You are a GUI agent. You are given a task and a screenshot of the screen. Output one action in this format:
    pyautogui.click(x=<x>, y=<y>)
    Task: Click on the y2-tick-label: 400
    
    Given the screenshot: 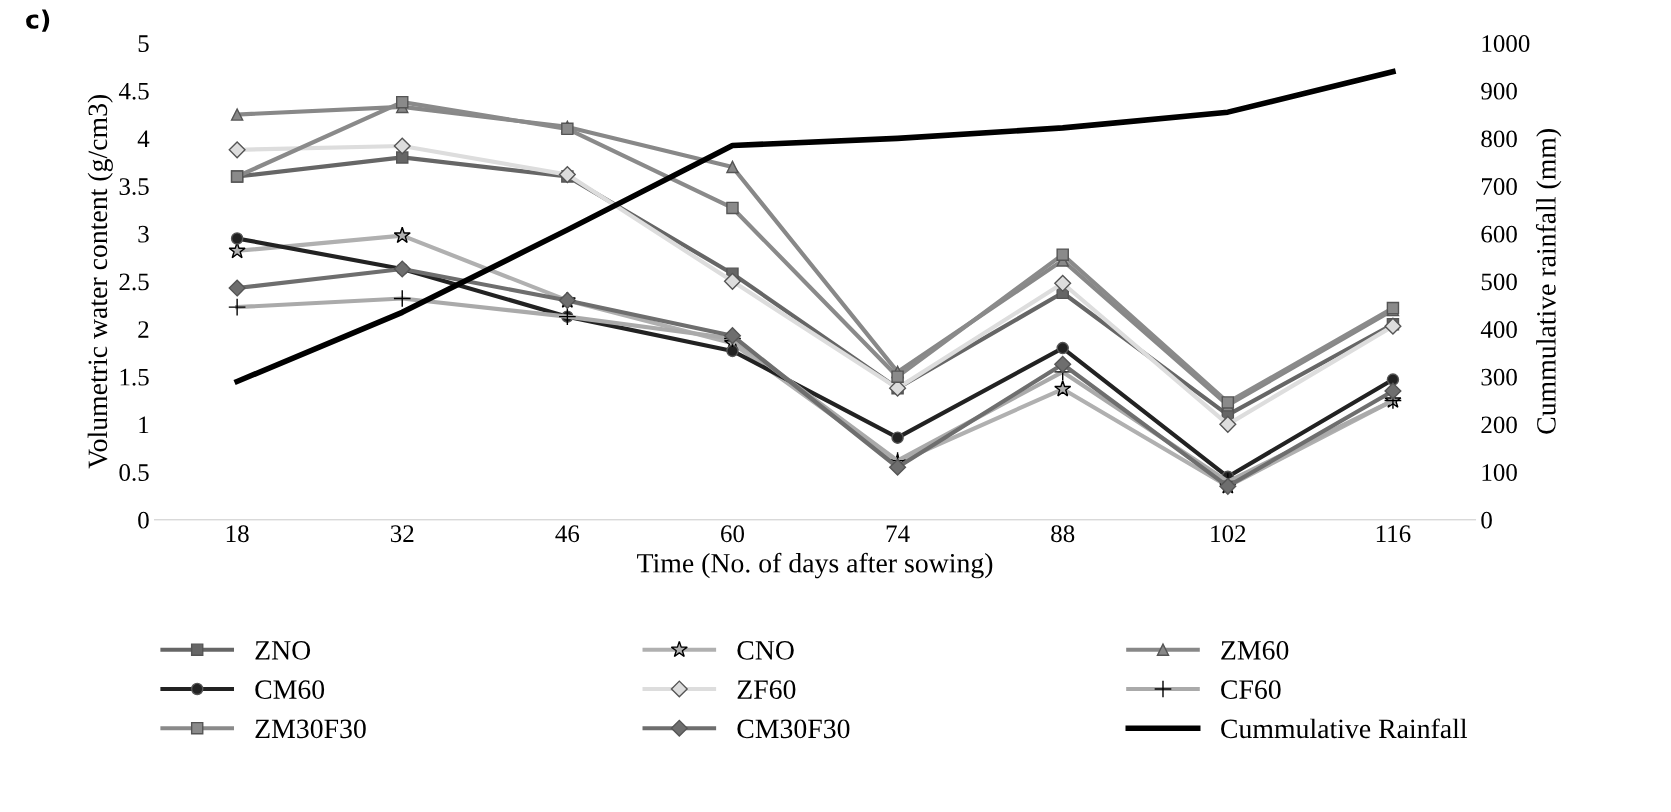 What is the action you would take?
    pyautogui.click(x=1498, y=329)
    